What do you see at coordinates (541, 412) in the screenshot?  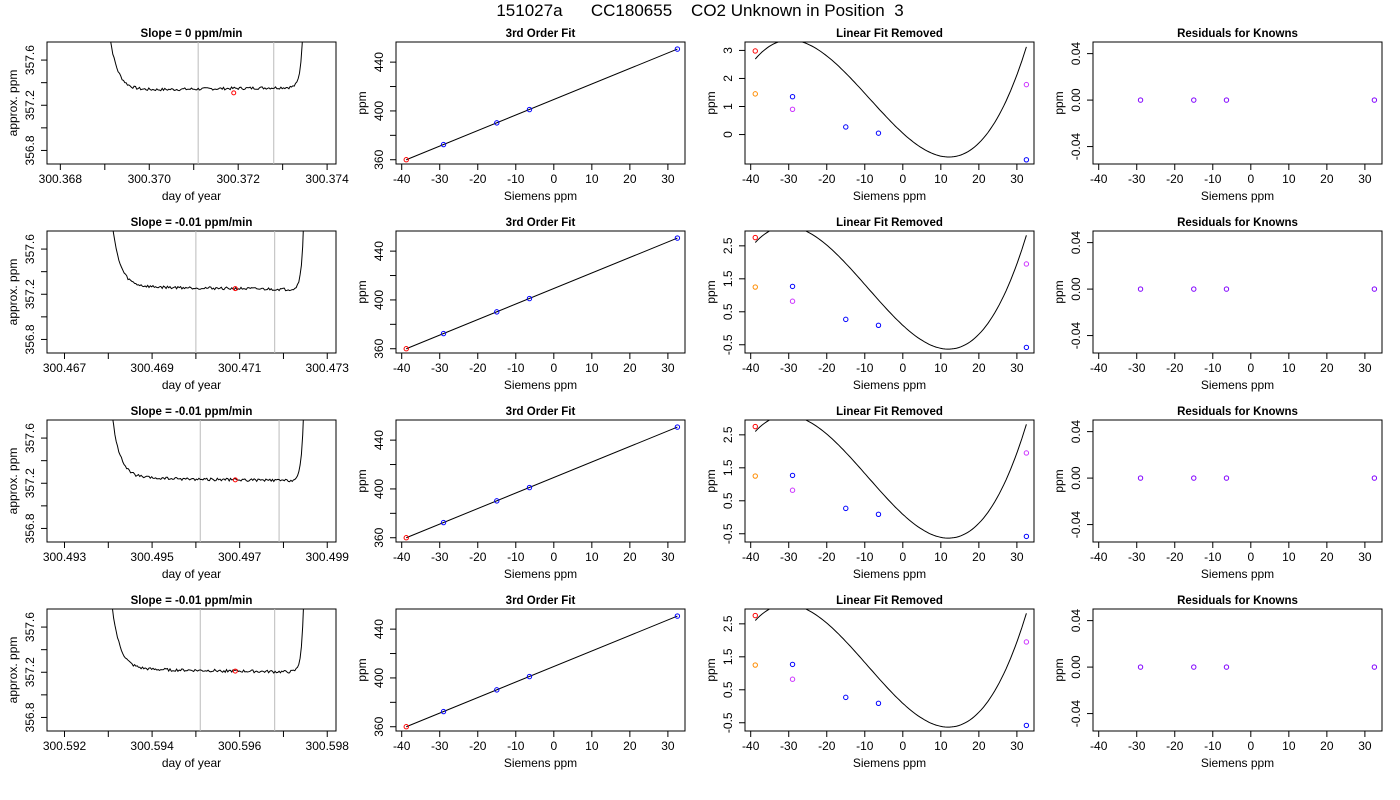 I see `chart-title: 3rd Order Fit` at bounding box center [541, 412].